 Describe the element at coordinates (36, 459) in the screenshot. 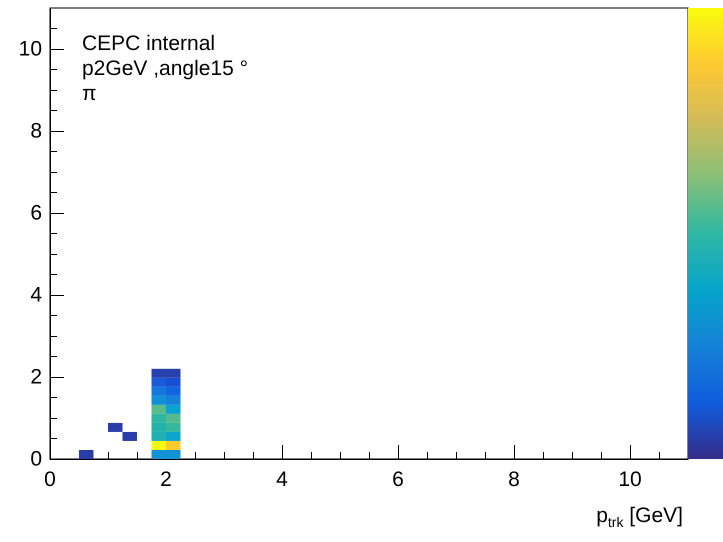

I see `y-tick-label: 0` at that location.